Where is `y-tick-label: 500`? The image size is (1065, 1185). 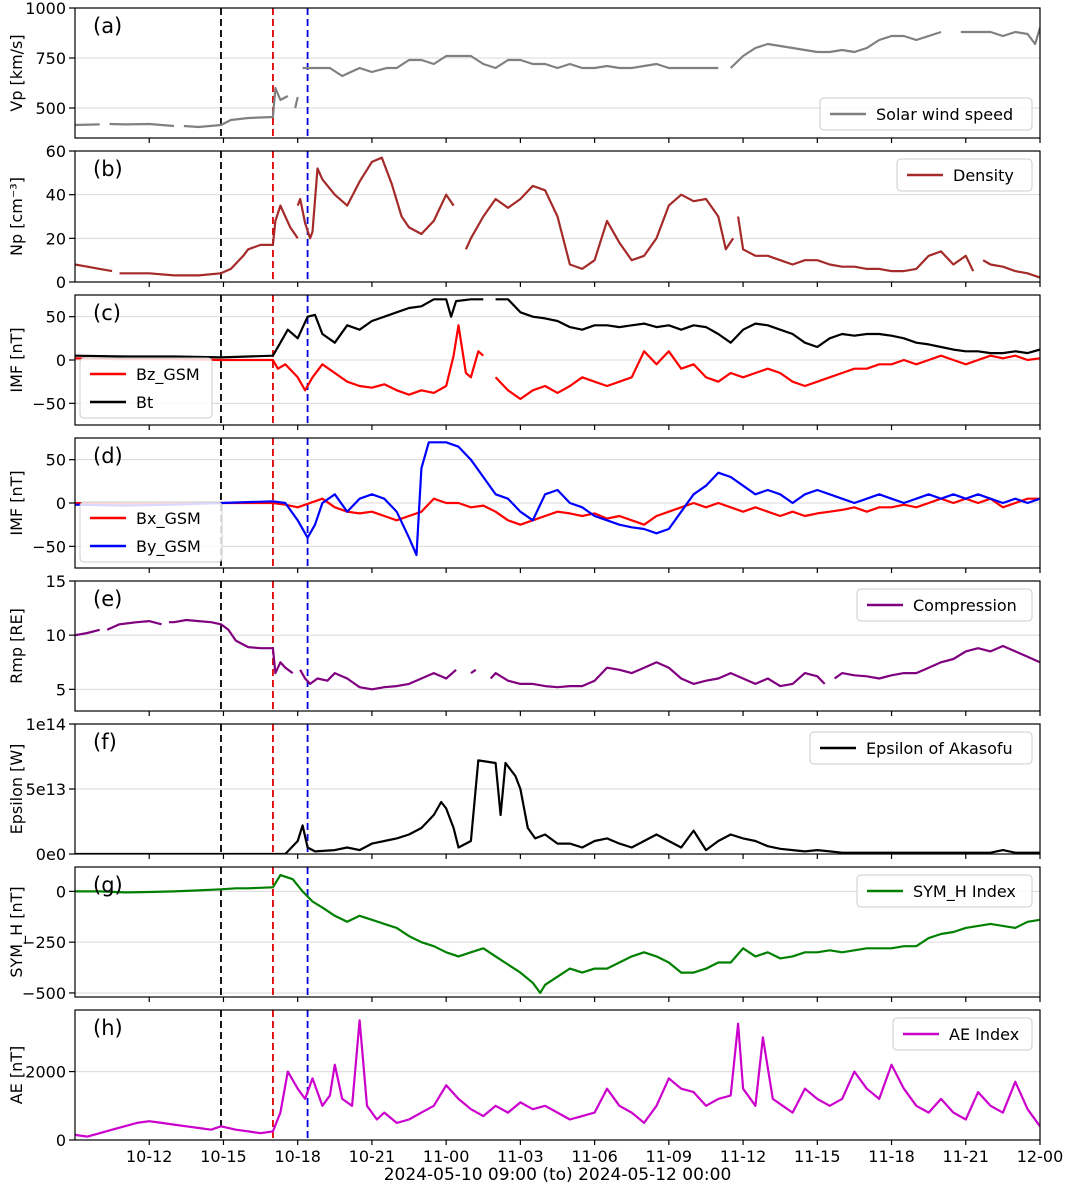
y-tick-label: 500 is located at coordinates (50, 108).